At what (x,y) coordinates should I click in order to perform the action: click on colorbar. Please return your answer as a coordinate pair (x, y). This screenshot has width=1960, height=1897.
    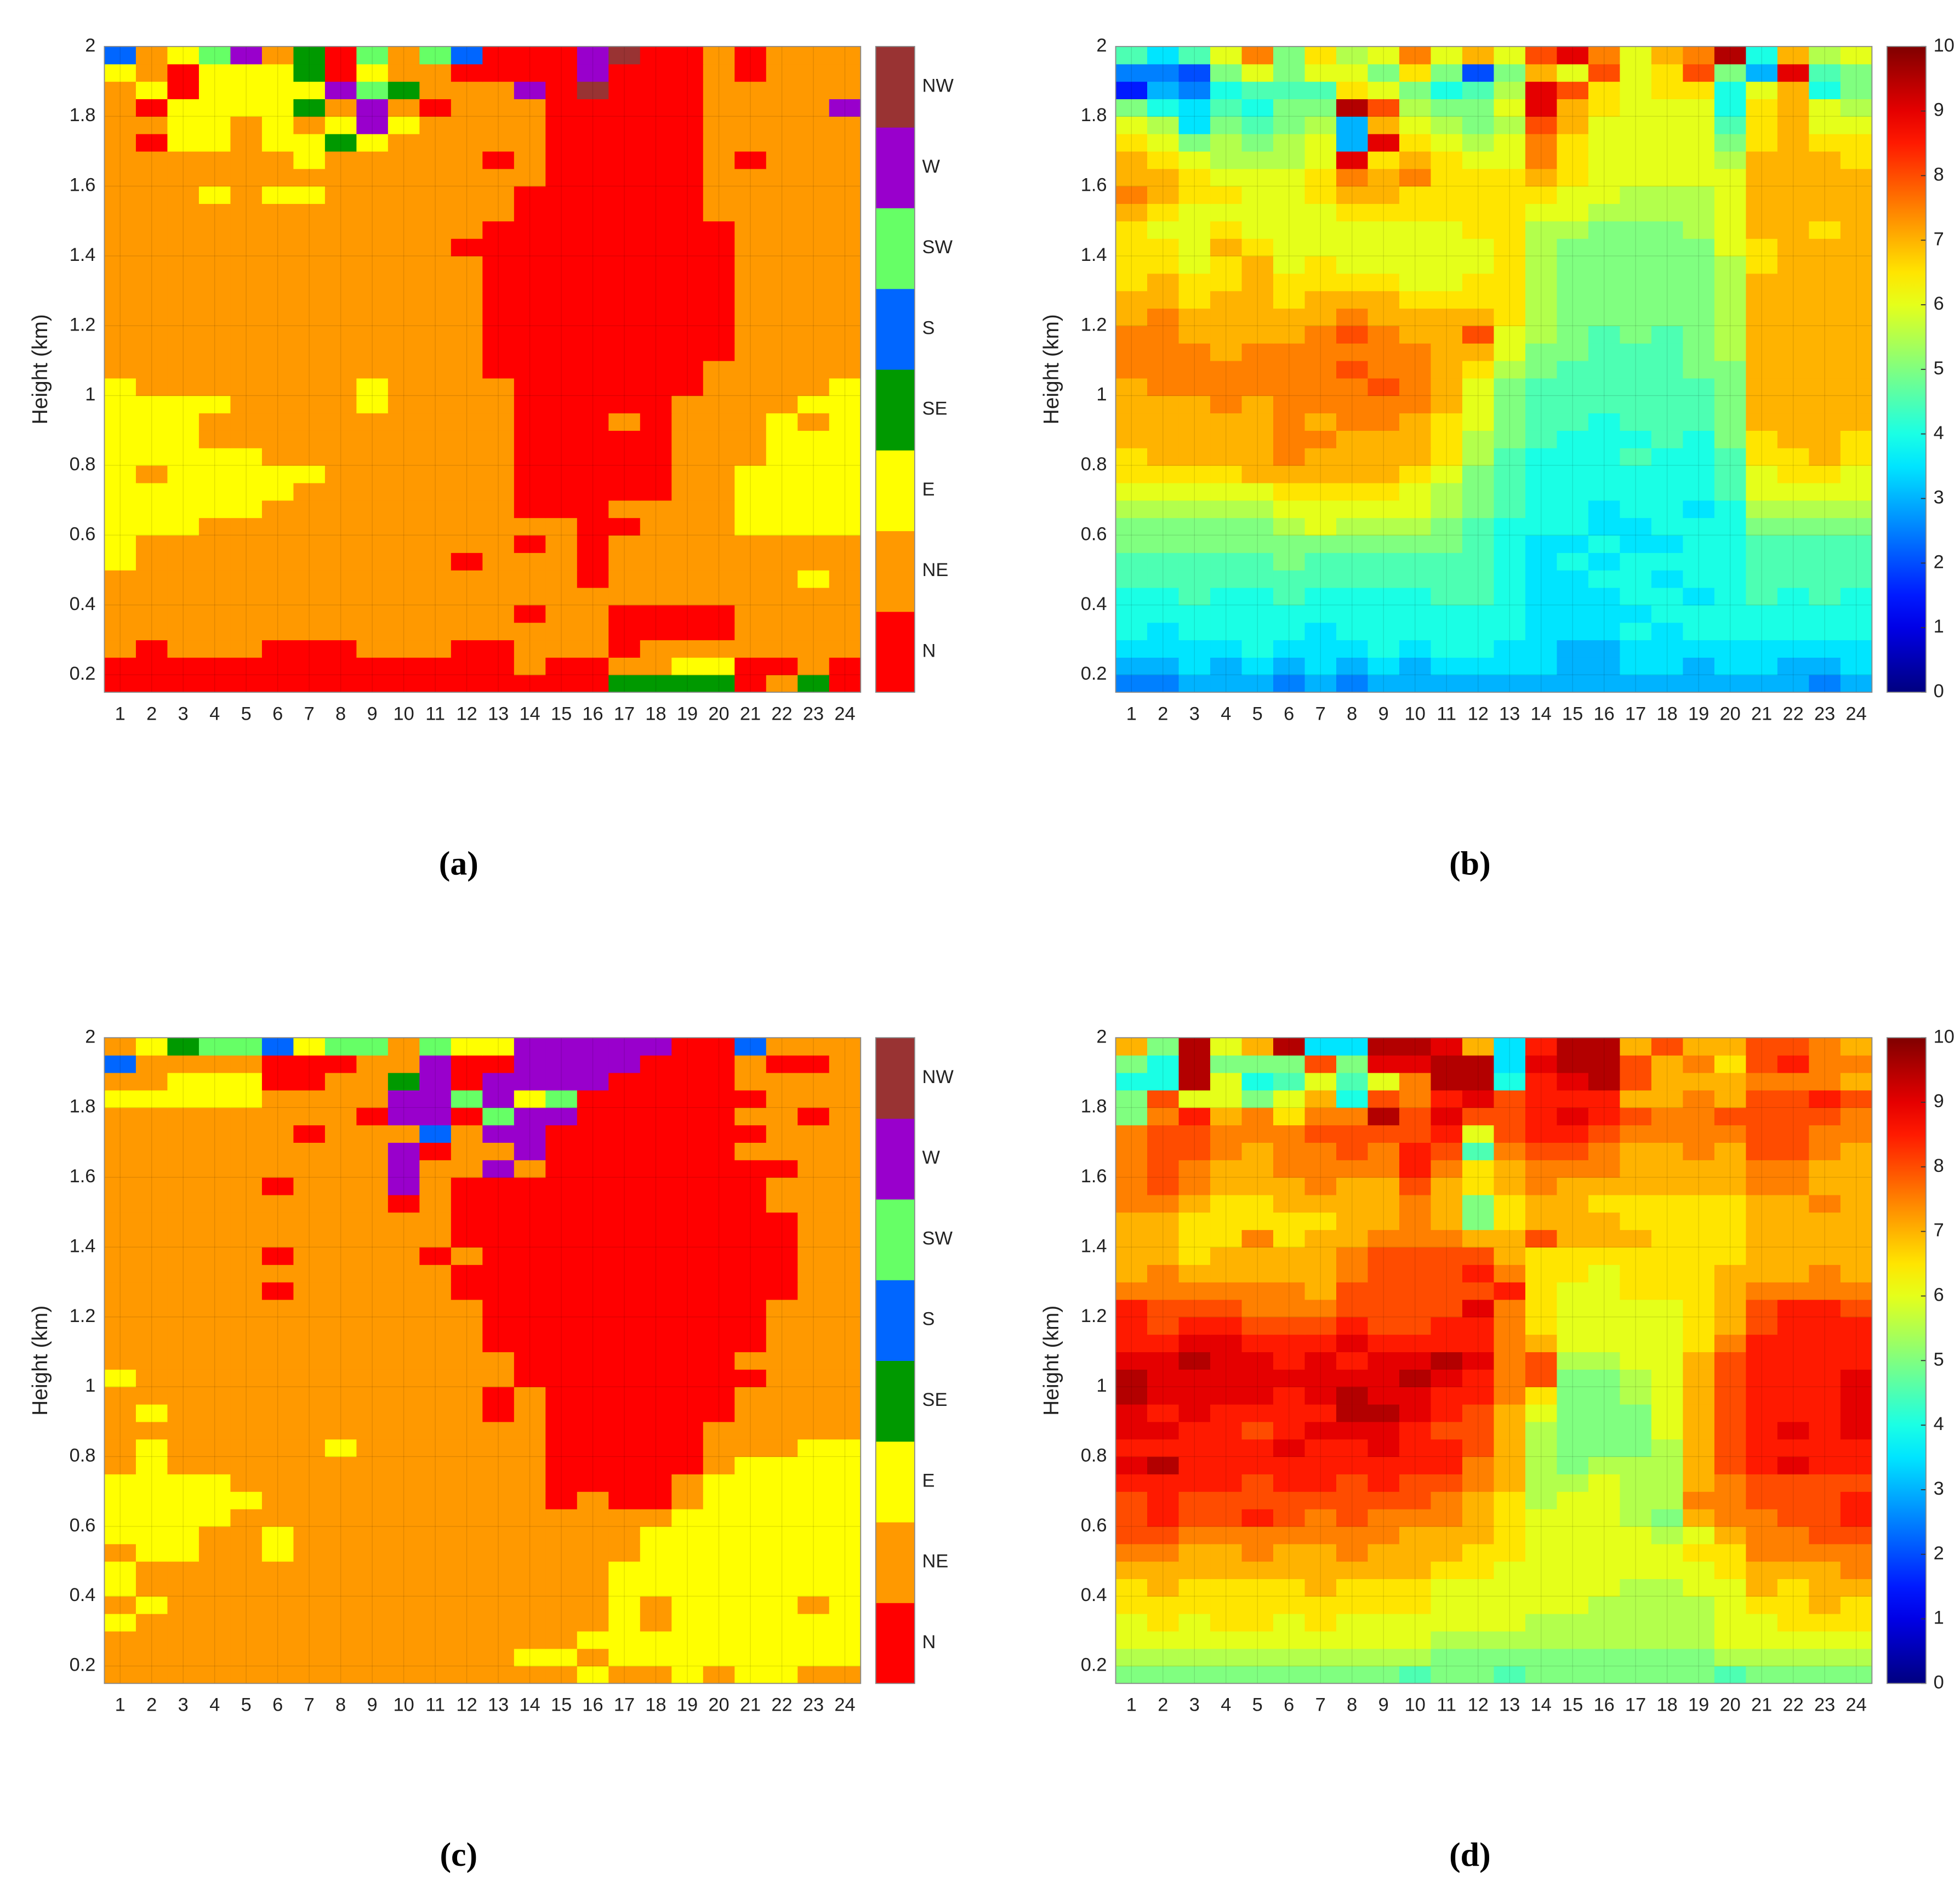
    Looking at the image, I should click on (1906, 1361).